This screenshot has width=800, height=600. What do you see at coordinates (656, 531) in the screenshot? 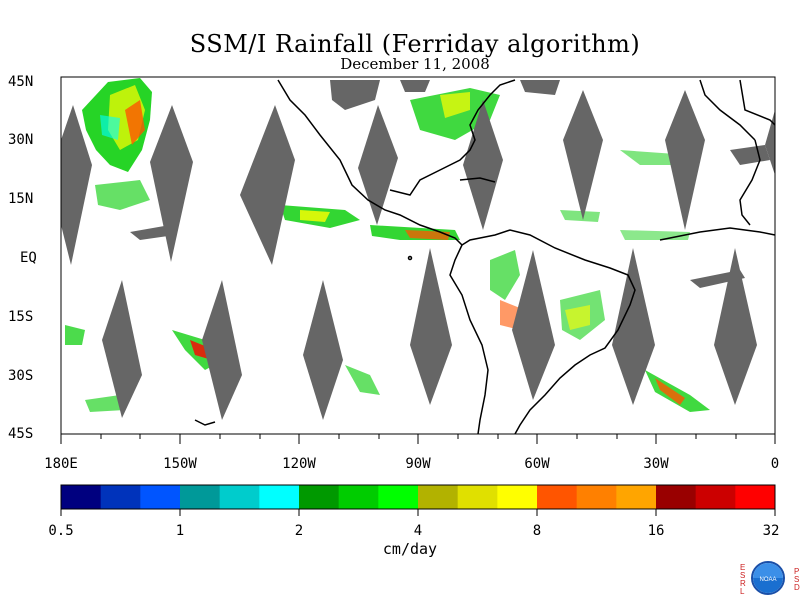
I see `colorbar-tick-label: 16` at bounding box center [656, 531].